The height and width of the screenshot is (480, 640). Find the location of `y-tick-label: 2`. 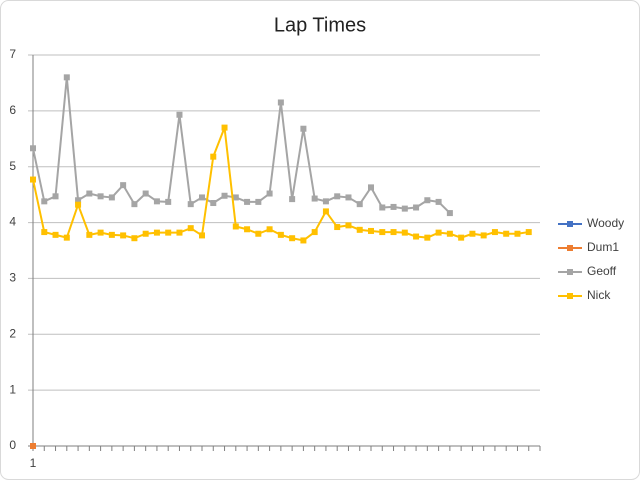

y-tick-label: 2 is located at coordinates (12, 333).